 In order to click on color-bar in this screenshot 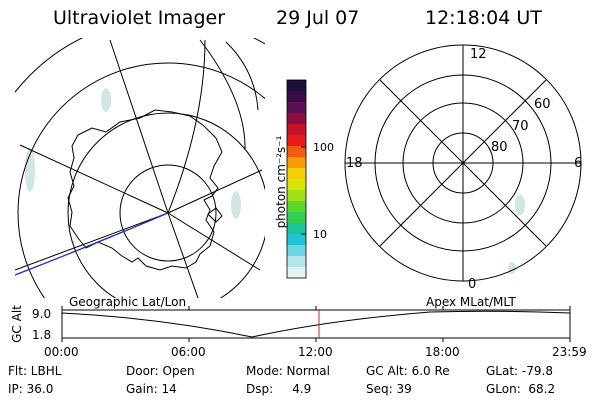, I will do `click(296, 179)`.